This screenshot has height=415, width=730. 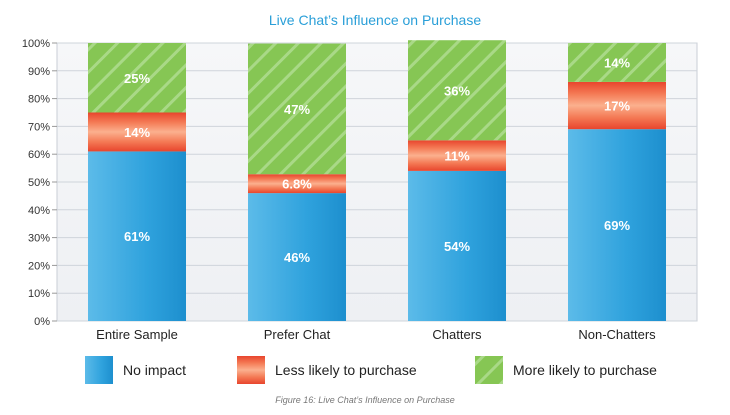 I want to click on legend-item: No impact, so click(x=135, y=370).